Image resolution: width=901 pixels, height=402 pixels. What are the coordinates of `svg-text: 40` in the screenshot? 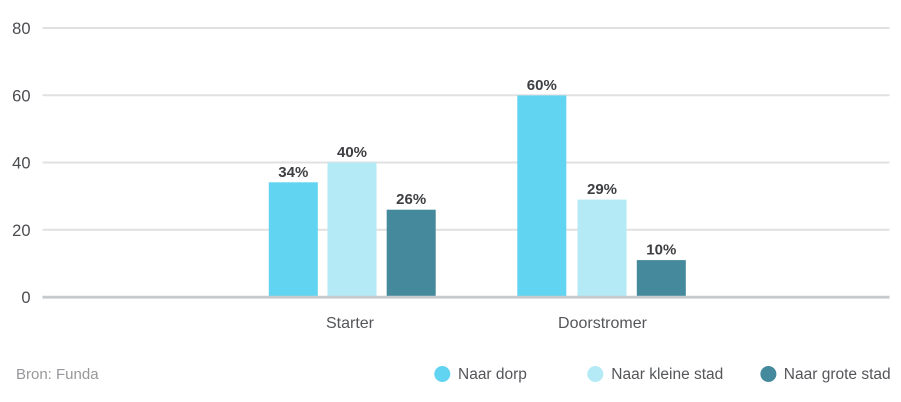 It's located at (21, 164).